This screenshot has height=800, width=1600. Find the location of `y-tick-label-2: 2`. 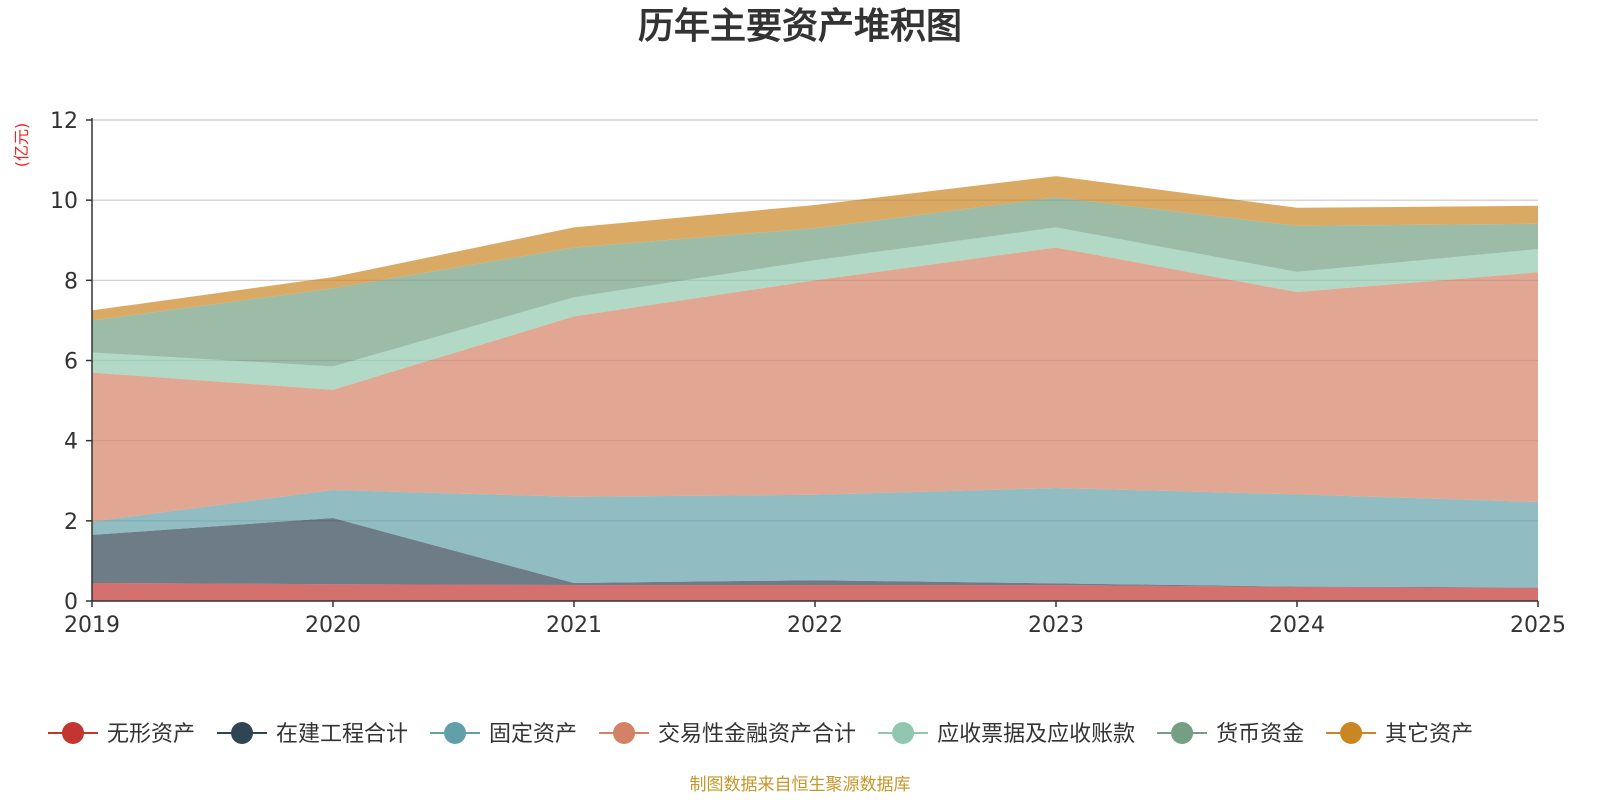

y-tick-label-2: 2 is located at coordinates (71, 522).